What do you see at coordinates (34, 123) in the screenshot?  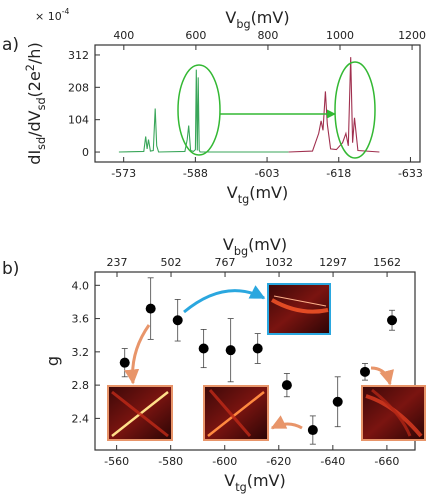 I see `y-axis-label-part: /dV` at bounding box center [34, 123].